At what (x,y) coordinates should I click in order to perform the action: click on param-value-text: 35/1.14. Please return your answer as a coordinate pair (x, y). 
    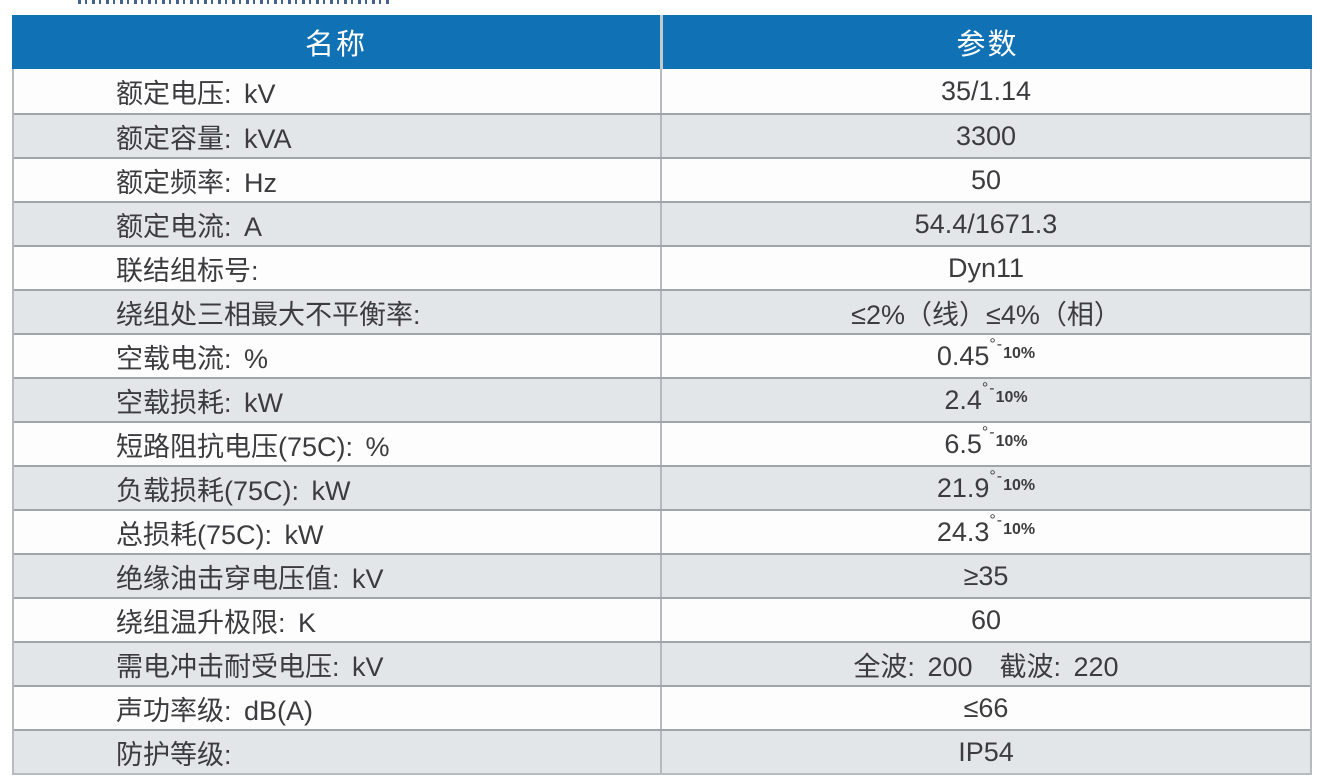
    Looking at the image, I should click on (986, 90).